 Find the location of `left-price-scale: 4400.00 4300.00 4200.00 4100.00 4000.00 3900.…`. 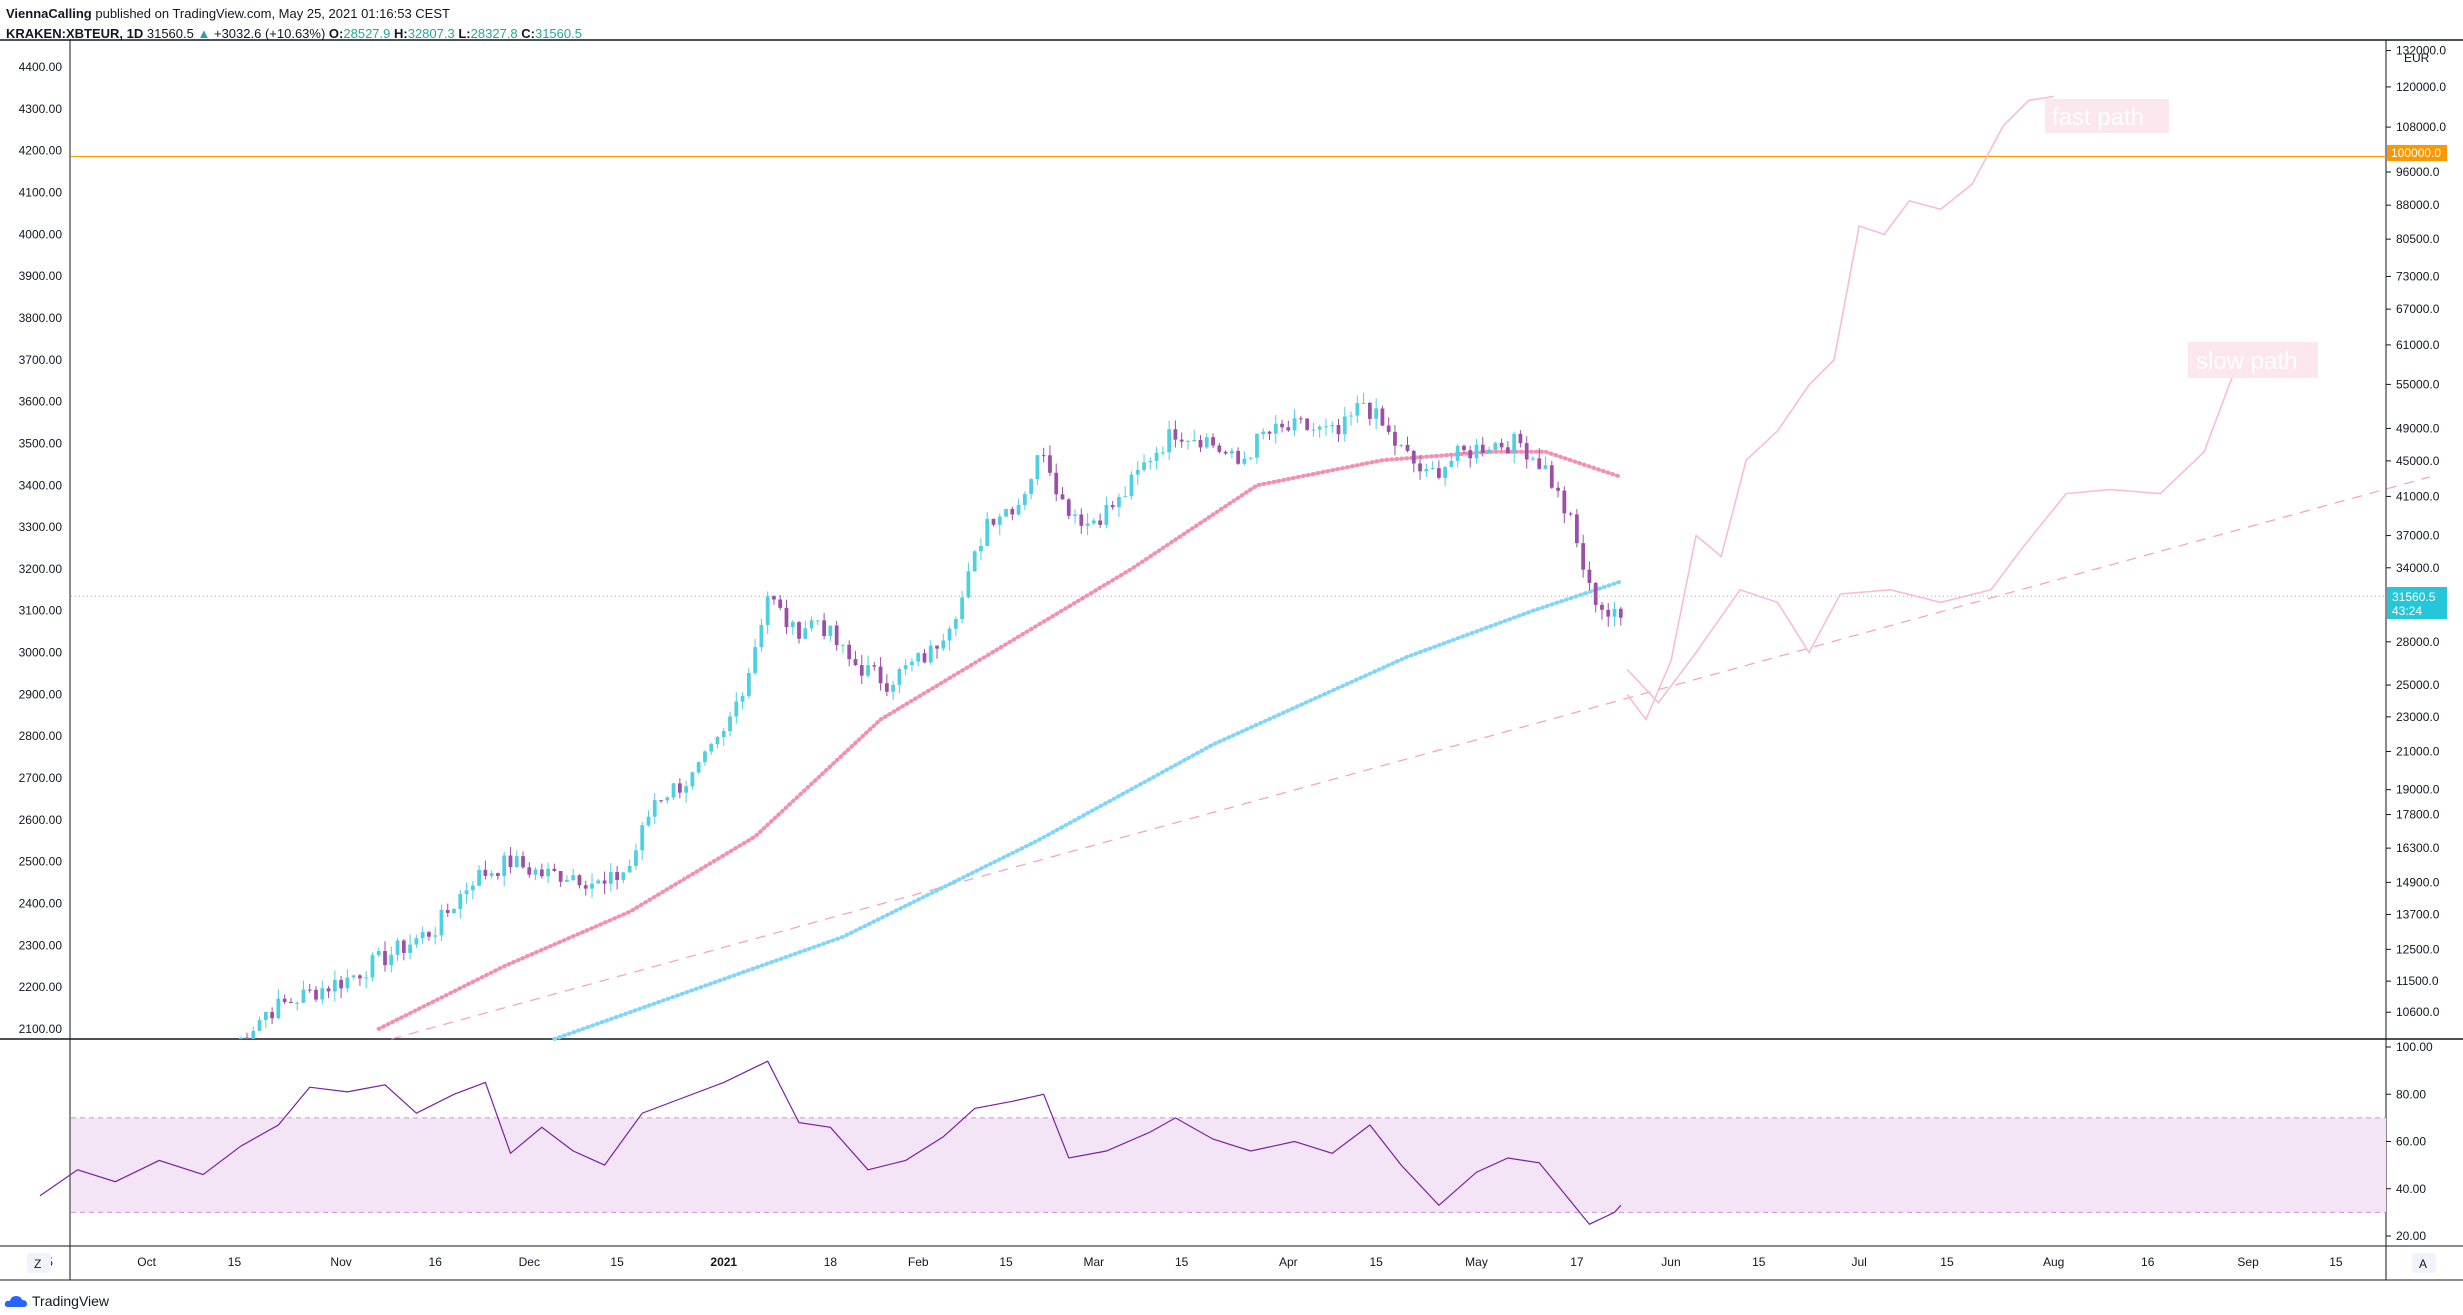

left-price-scale: 4400.00 4300.00 4200.00 4100.00 4000.00 3900.… is located at coordinates (41, 548).